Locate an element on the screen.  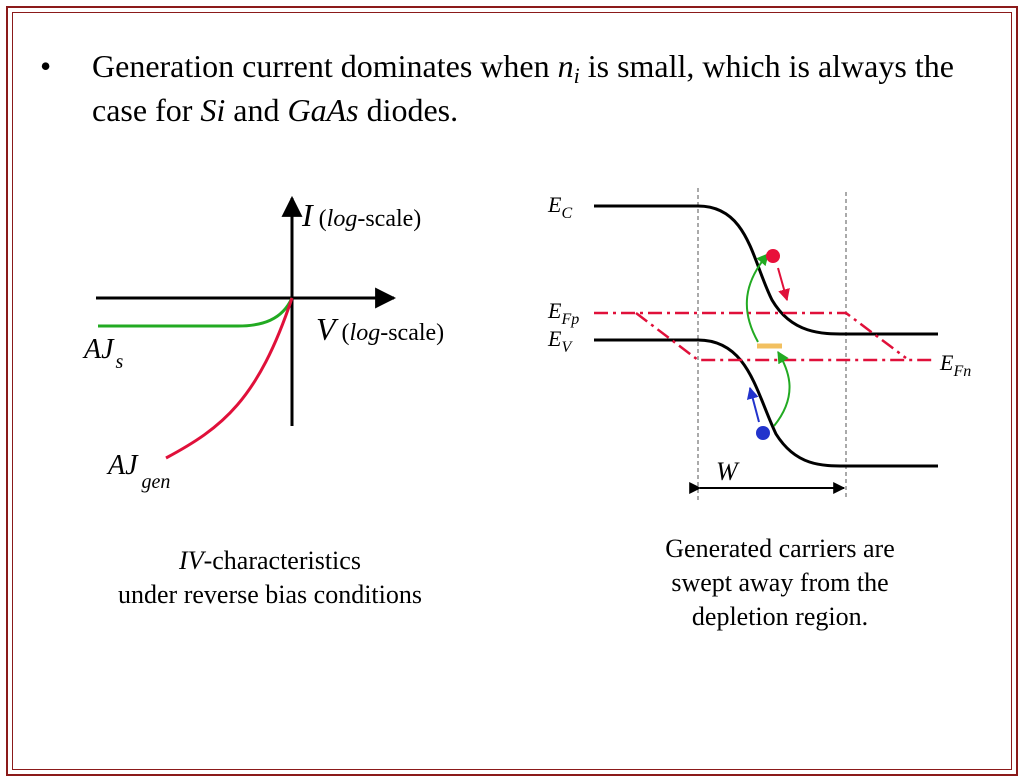
generation-arrow-up is located at coordinates (757, 298).